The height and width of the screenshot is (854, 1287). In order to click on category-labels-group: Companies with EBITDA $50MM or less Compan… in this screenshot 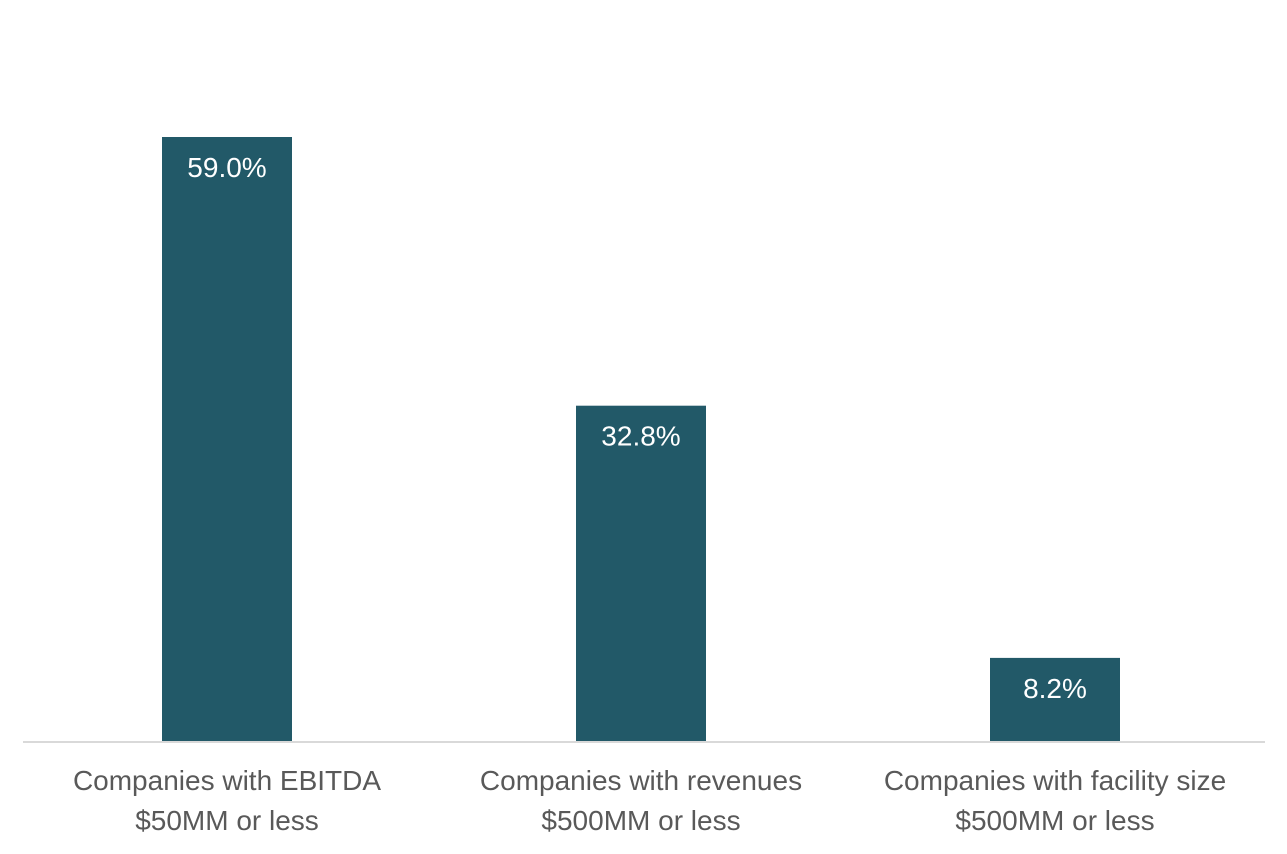, I will do `click(649, 800)`.